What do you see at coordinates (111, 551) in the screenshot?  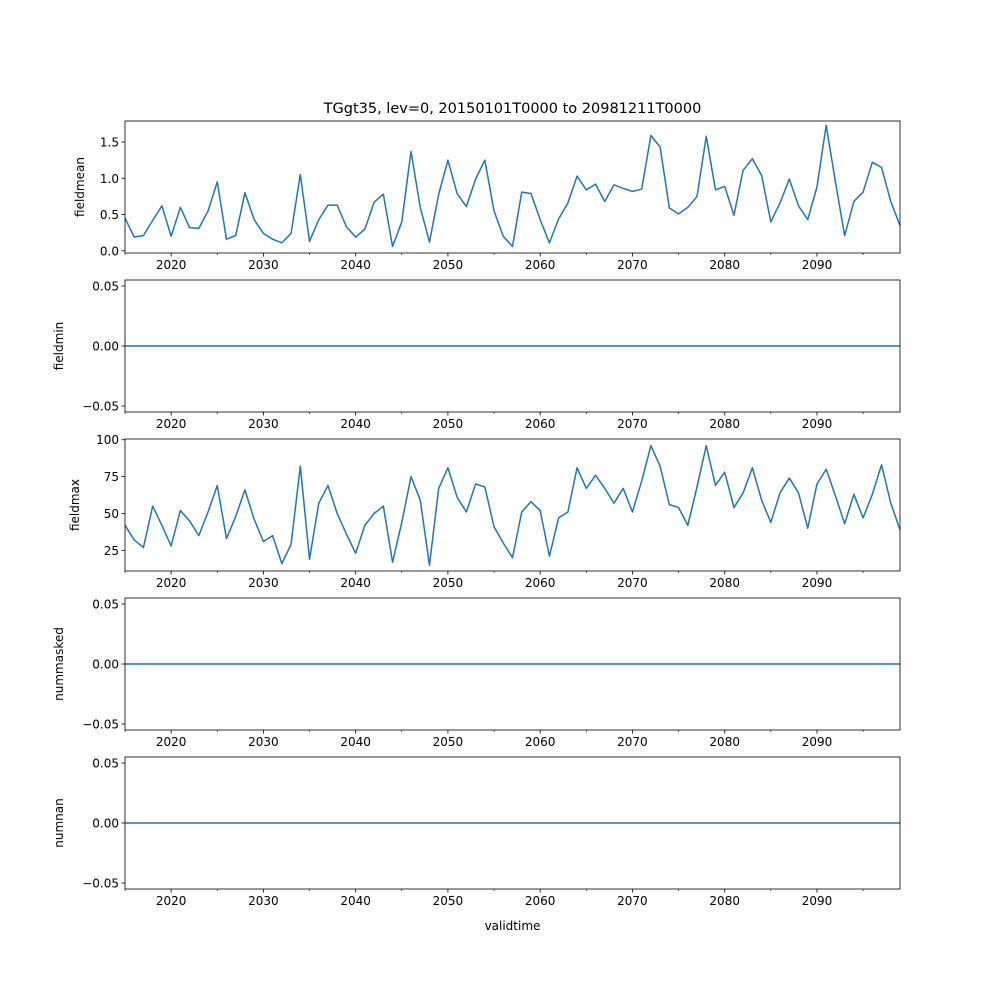 I see `y-tick-label: 25` at bounding box center [111, 551].